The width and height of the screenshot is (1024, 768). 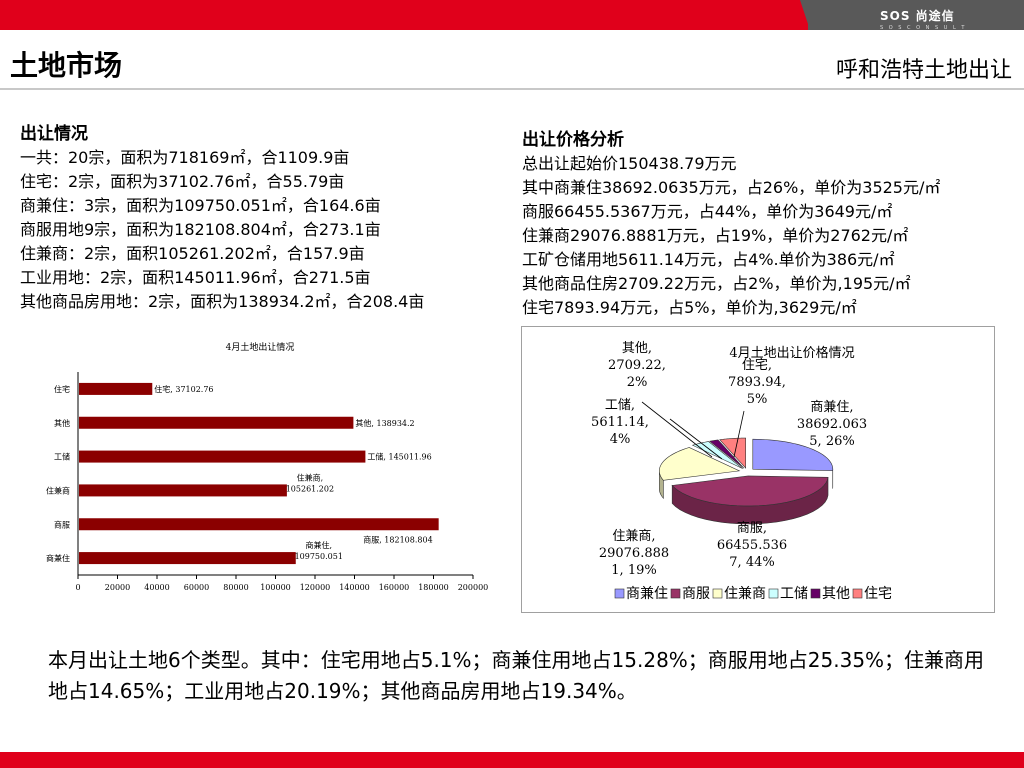 What do you see at coordinates (384, 423) in the screenshot?
I see `bar-data-label: 其他, 138934.2` at bounding box center [384, 423].